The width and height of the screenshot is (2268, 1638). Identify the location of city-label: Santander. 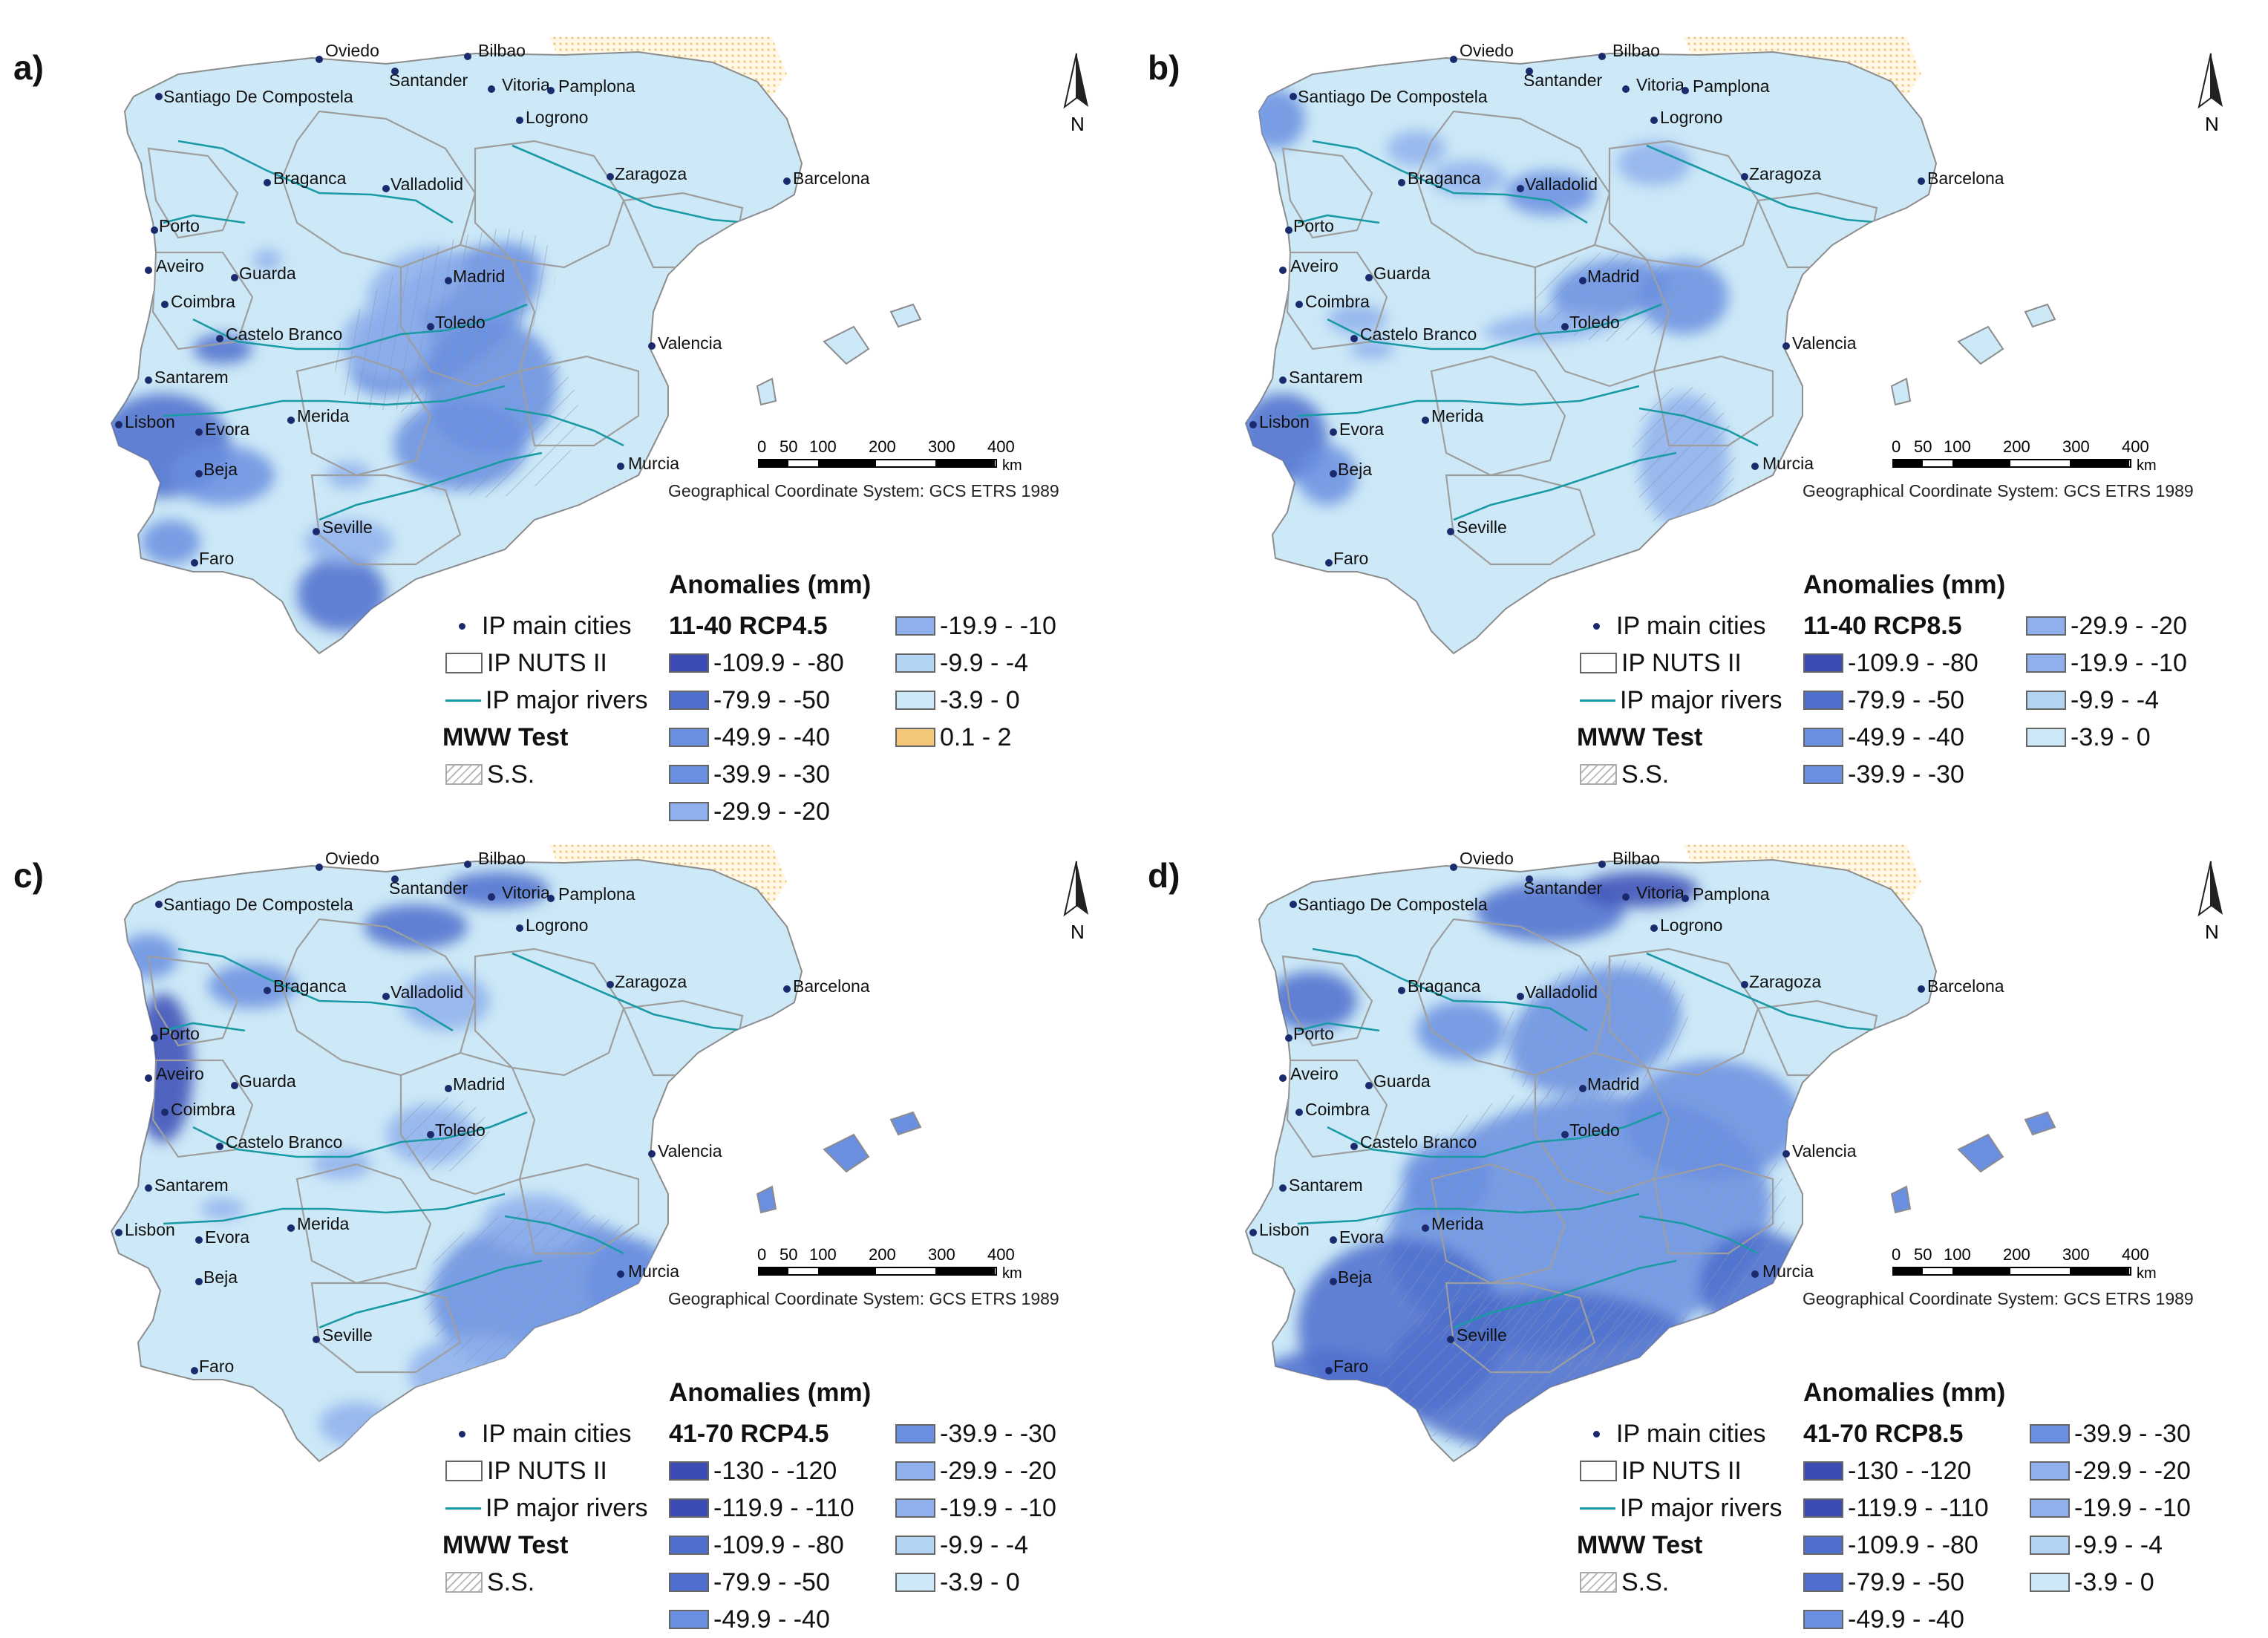
(428, 80).